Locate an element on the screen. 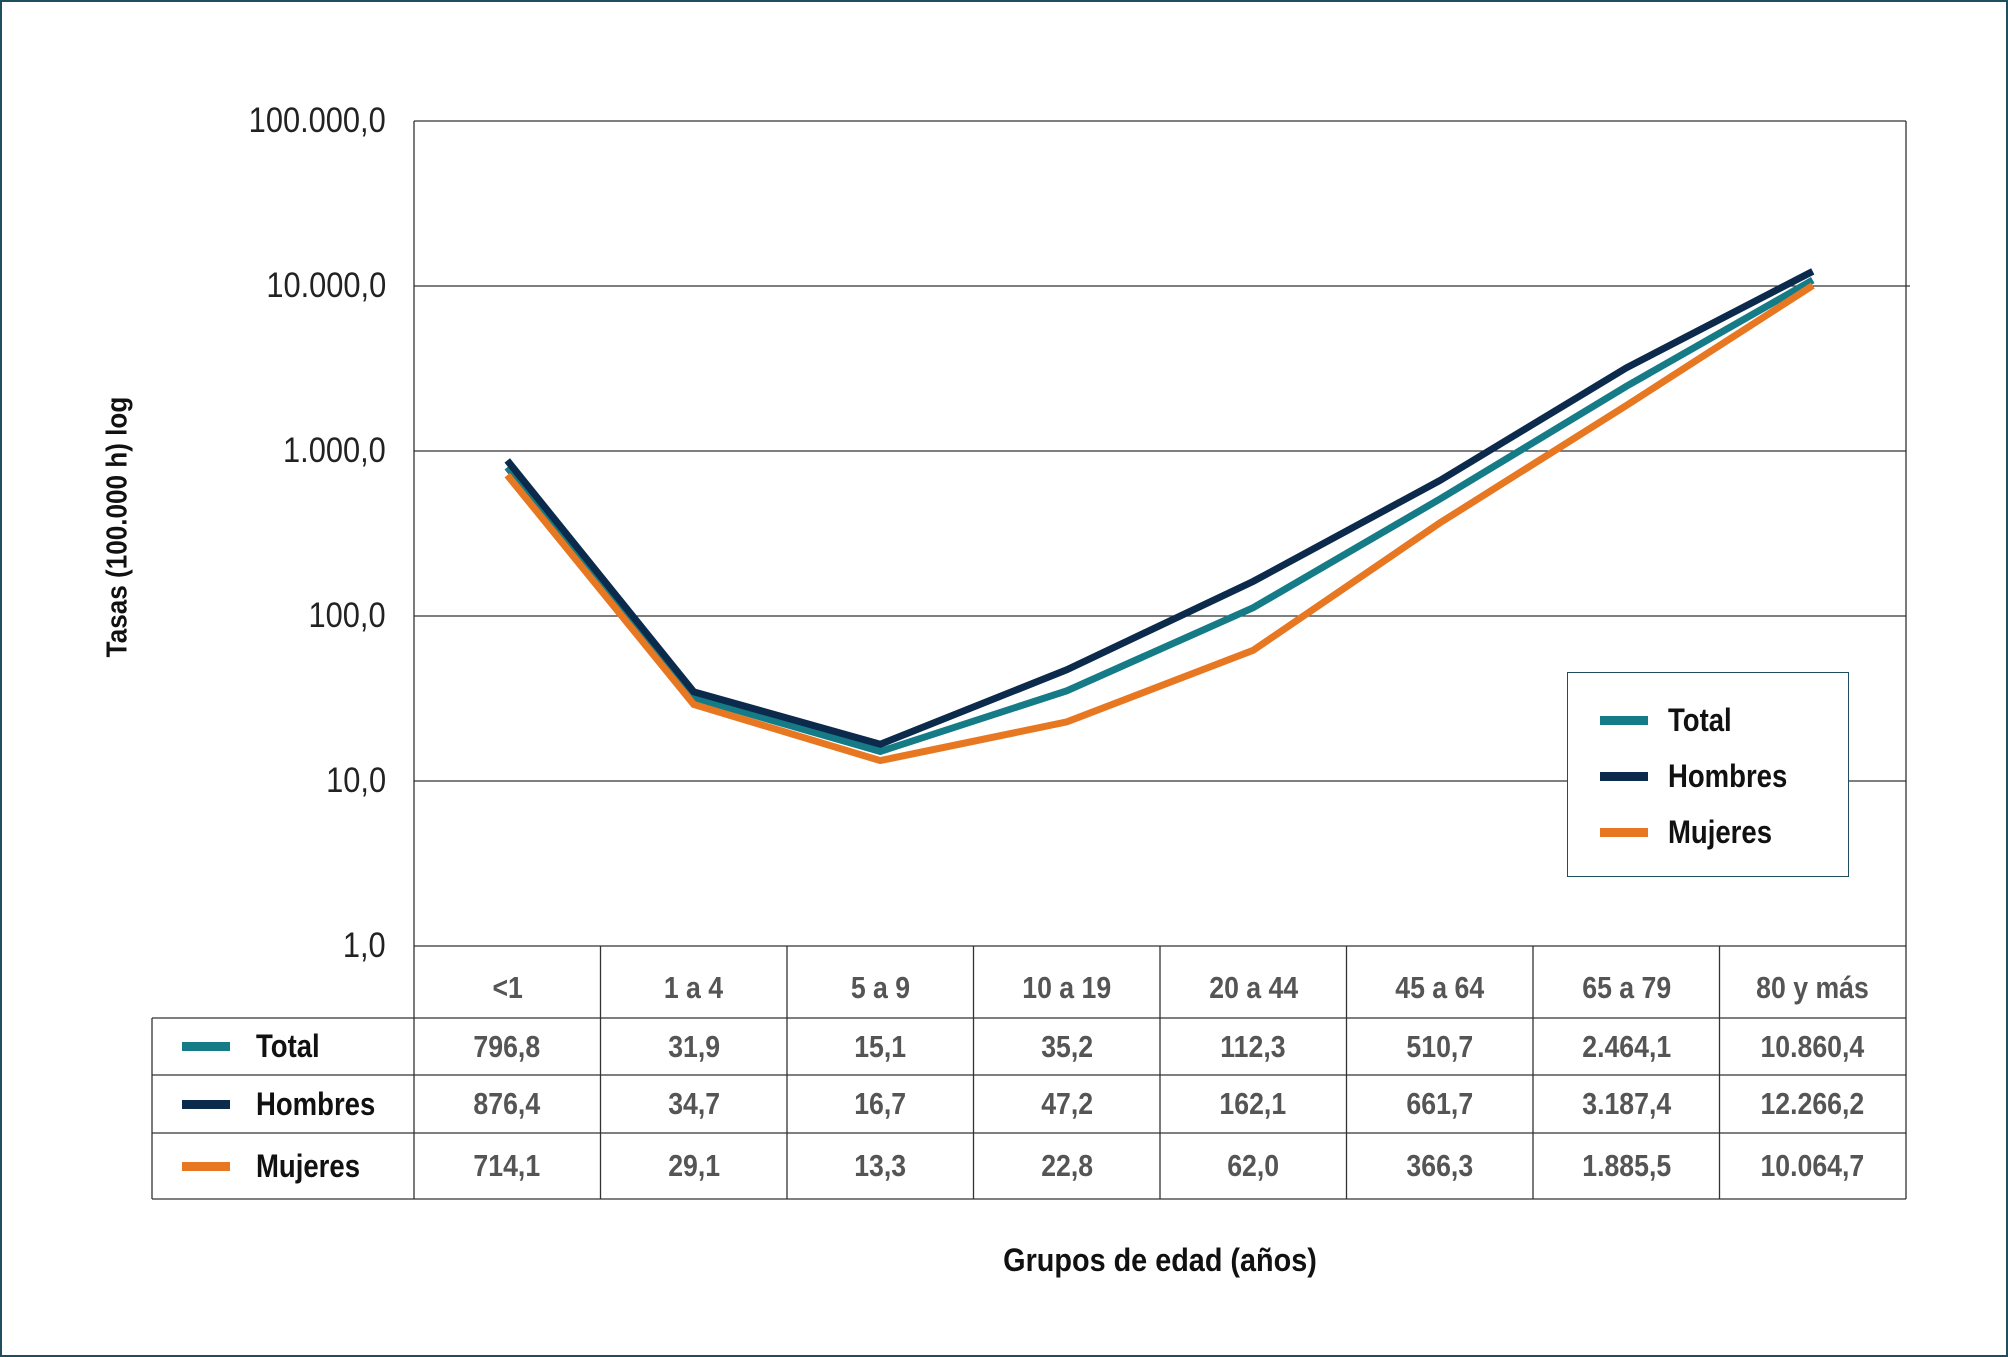  data-label: 876,4 is located at coordinates (507, 1104).